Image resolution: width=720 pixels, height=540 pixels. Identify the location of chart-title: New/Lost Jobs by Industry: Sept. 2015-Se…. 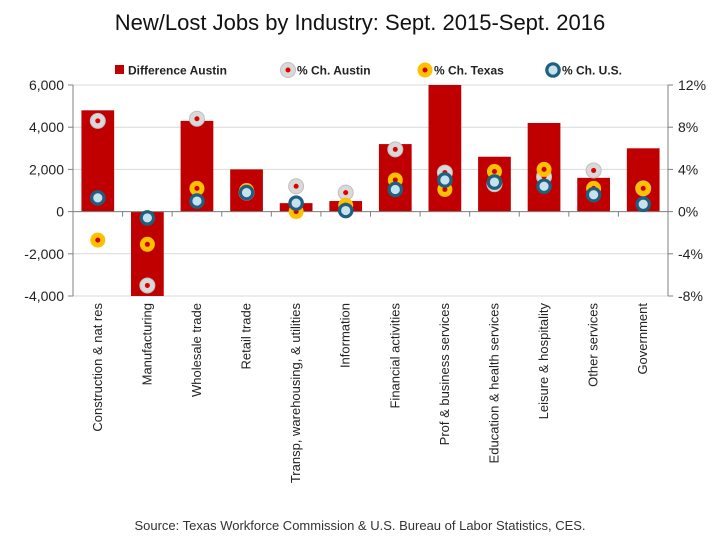
(360, 22).